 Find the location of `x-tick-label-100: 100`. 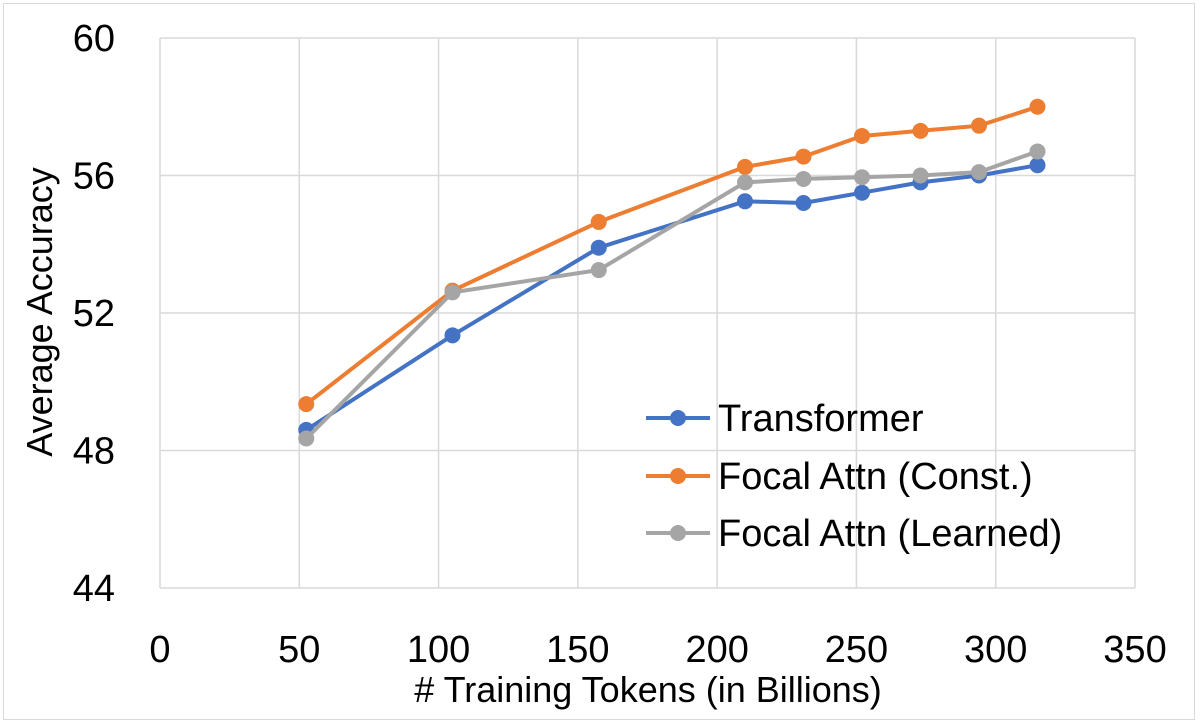

x-tick-label-100: 100 is located at coordinates (438, 650).